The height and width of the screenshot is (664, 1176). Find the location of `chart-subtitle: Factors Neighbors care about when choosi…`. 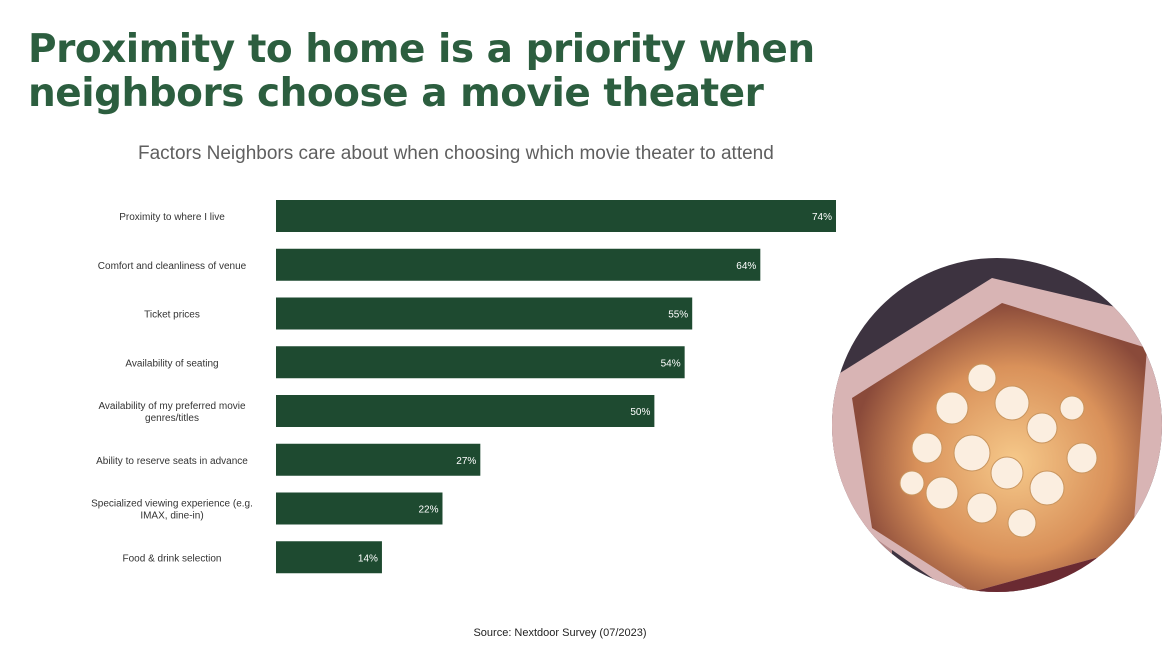

chart-subtitle: Factors Neighbors care about when choosi… is located at coordinates (456, 153).